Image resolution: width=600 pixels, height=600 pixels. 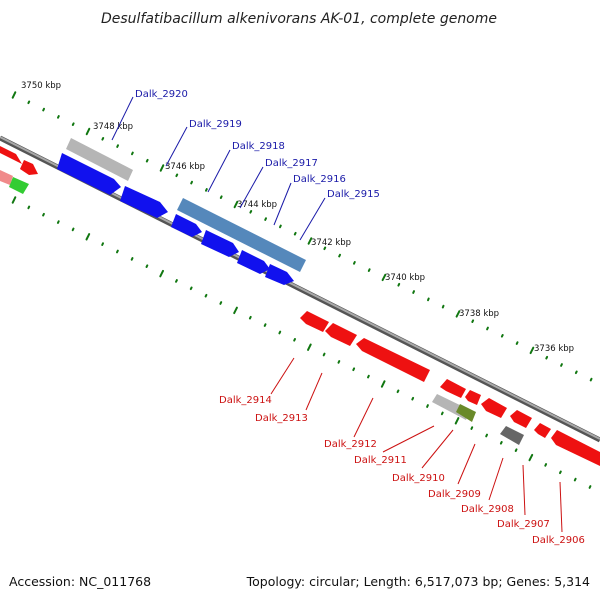 What do you see at coordinates (479, 314) in the screenshot?
I see `tick-label: 3738 kbp` at bounding box center [479, 314].